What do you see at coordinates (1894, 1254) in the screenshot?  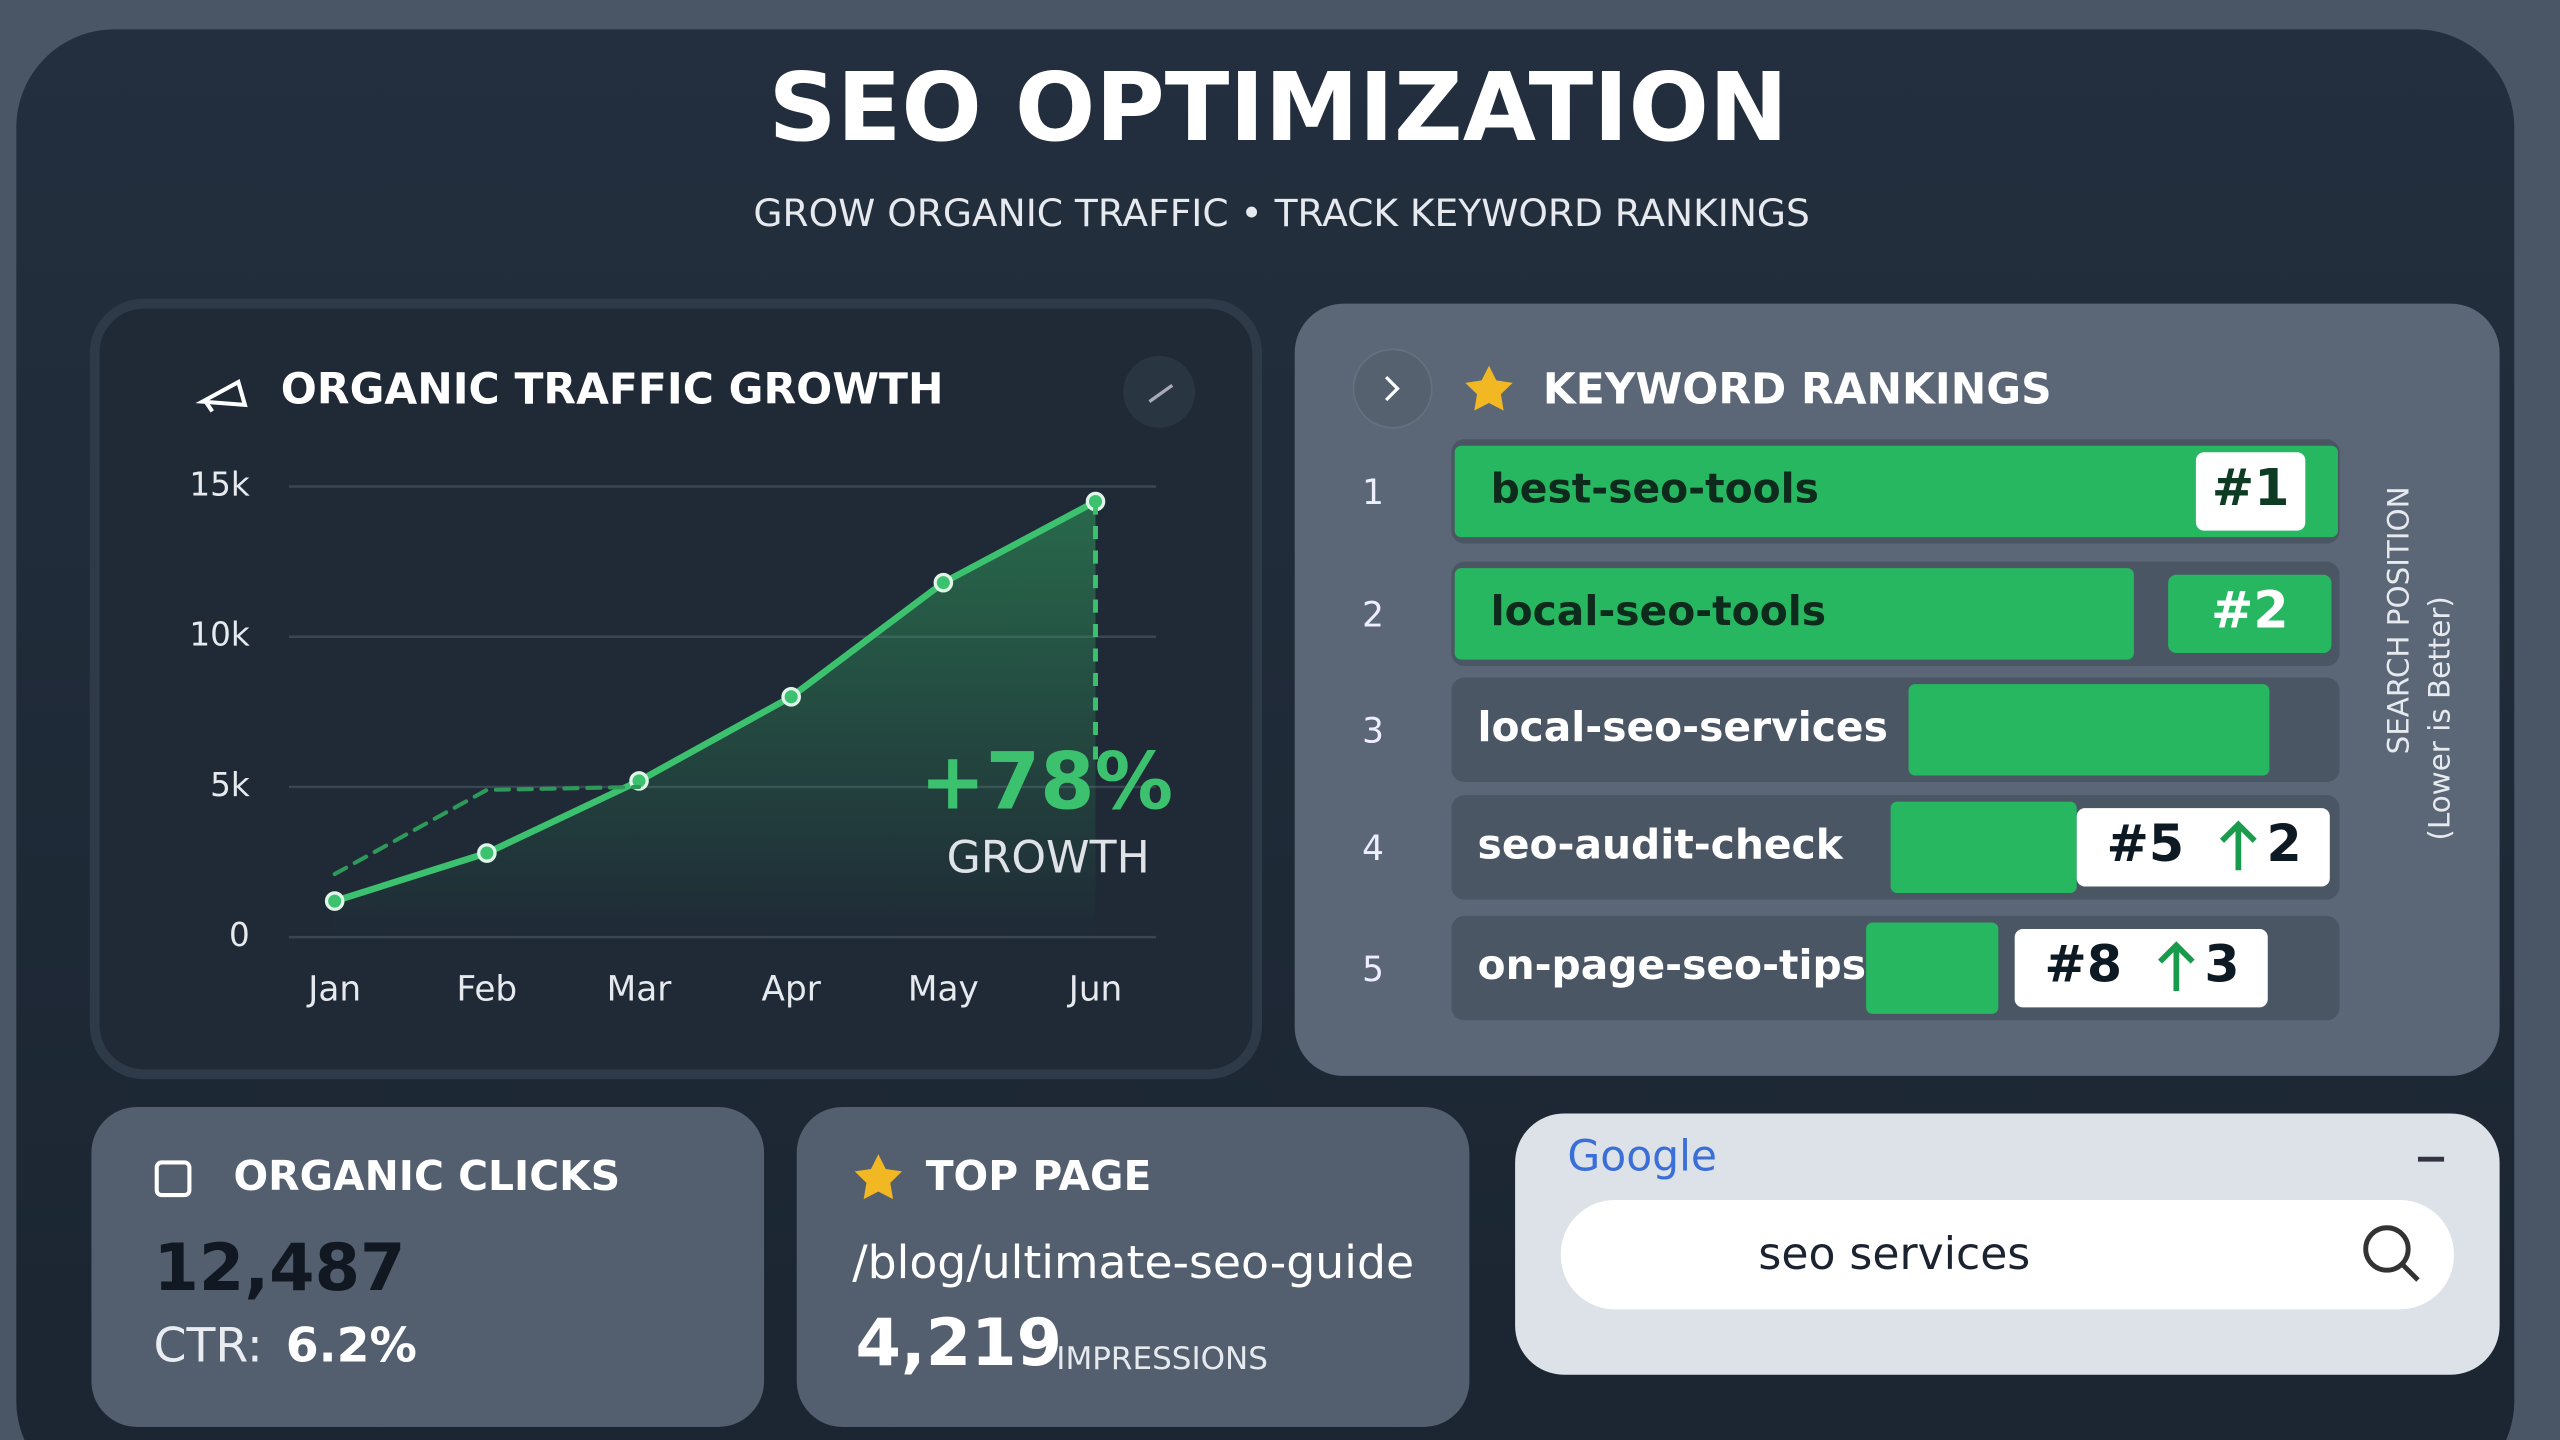 I see `search-query: seo services` at bounding box center [1894, 1254].